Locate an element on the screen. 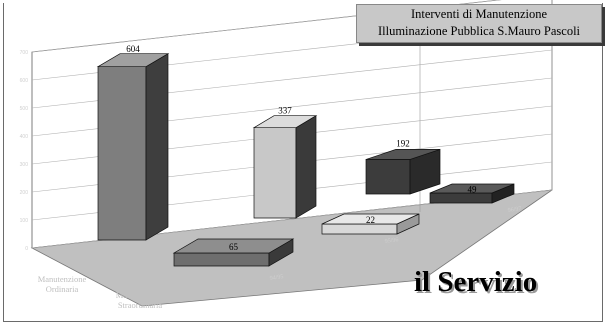 The height and width of the screenshot is (326, 606). bar-value-label: 192 is located at coordinates (403, 143).